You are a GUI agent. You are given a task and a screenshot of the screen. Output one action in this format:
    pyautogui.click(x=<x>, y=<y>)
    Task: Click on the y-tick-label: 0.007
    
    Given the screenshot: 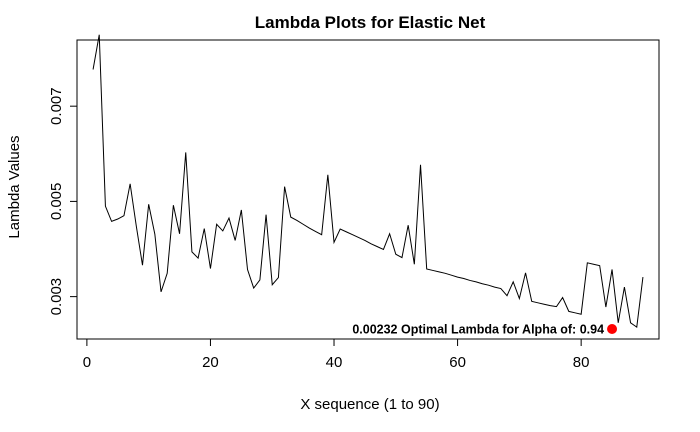 What is the action you would take?
    pyautogui.click(x=56, y=106)
    